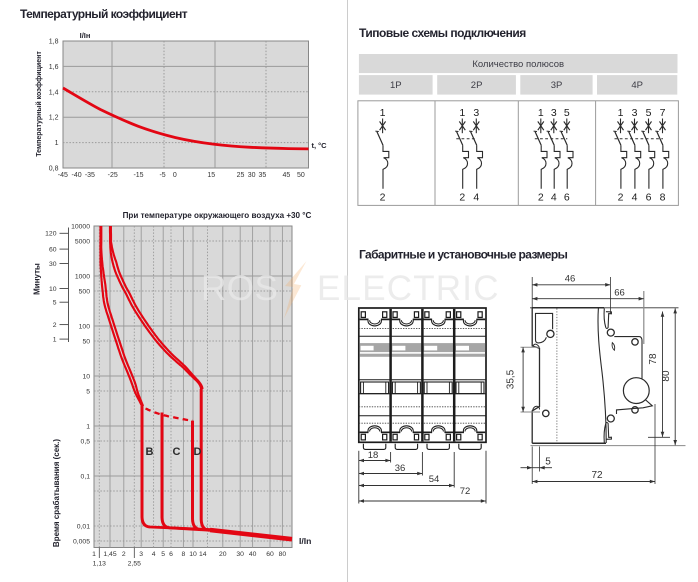 Image resolution: width=698 pixels, height=582 pixels. Describe the element at coordinates (80, 226) in the screenshot. I see `svg-text: 10000` at that location.